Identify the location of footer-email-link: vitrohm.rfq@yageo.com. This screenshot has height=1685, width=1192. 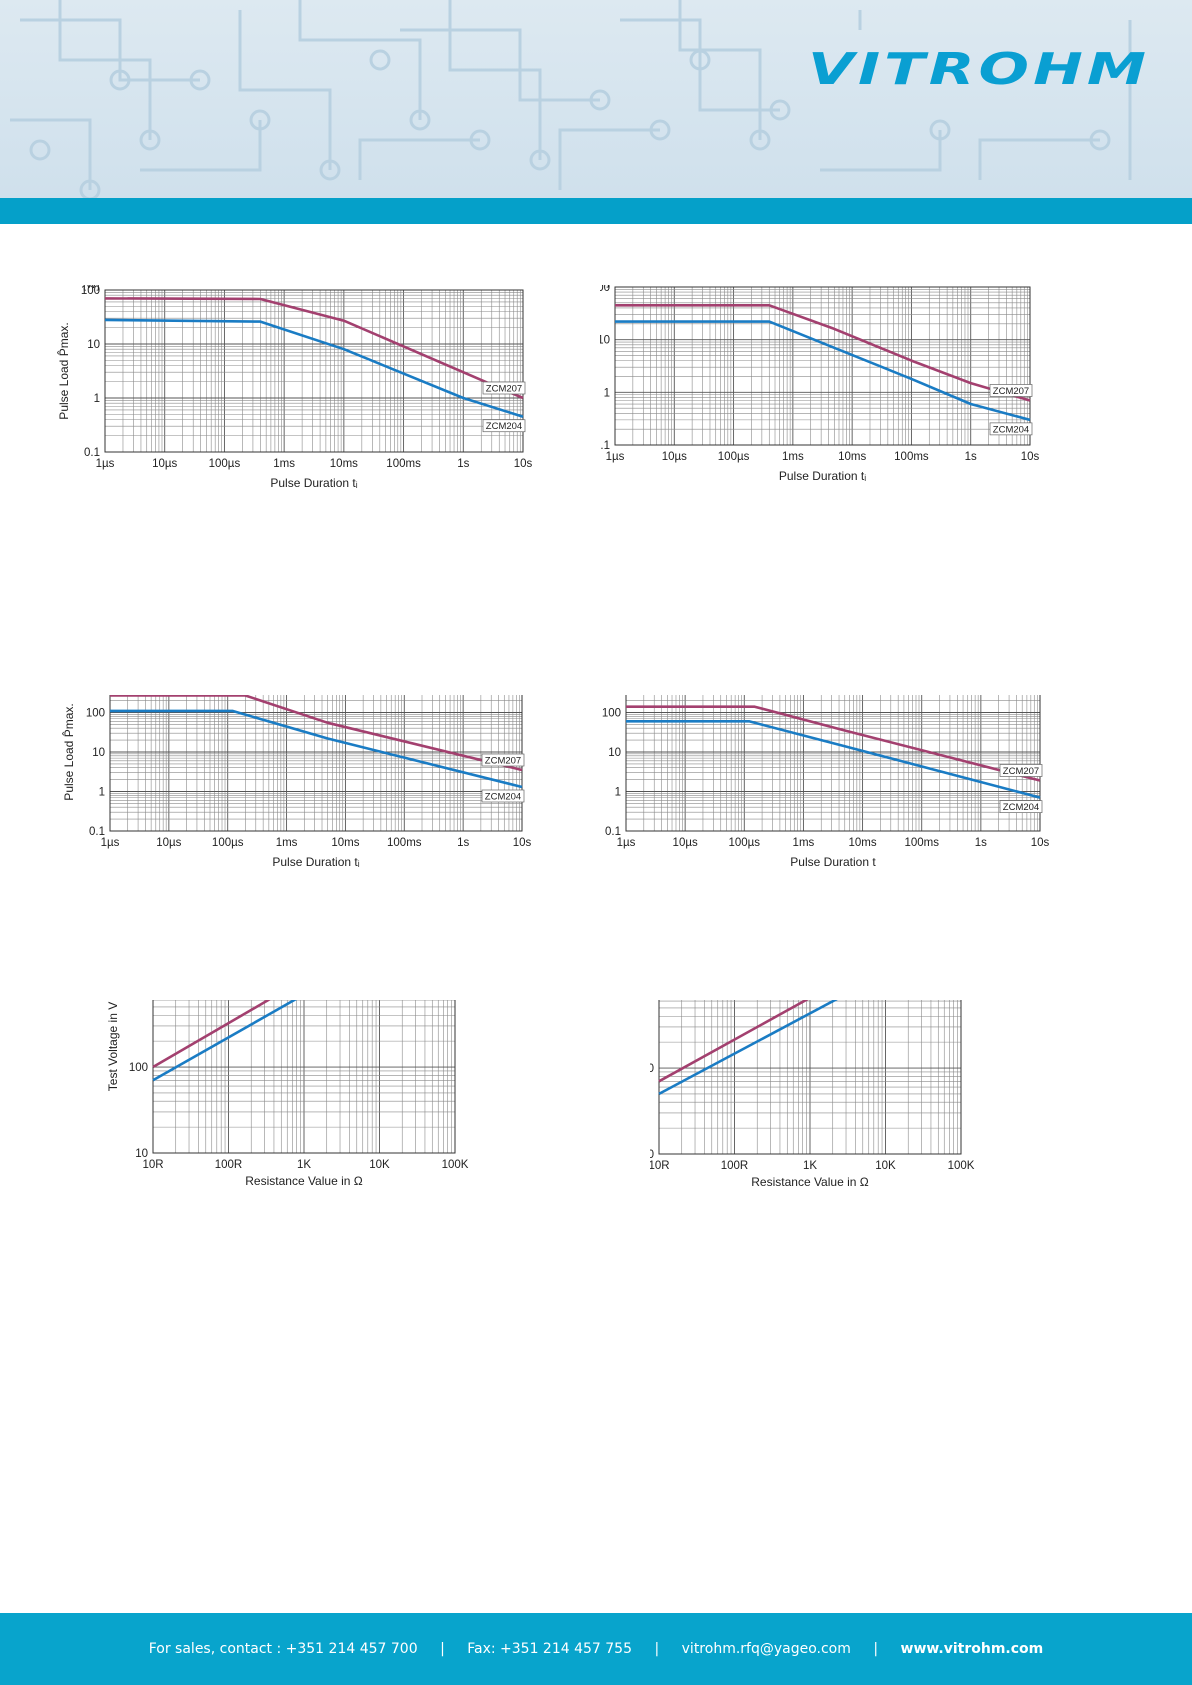
(766, 1649).